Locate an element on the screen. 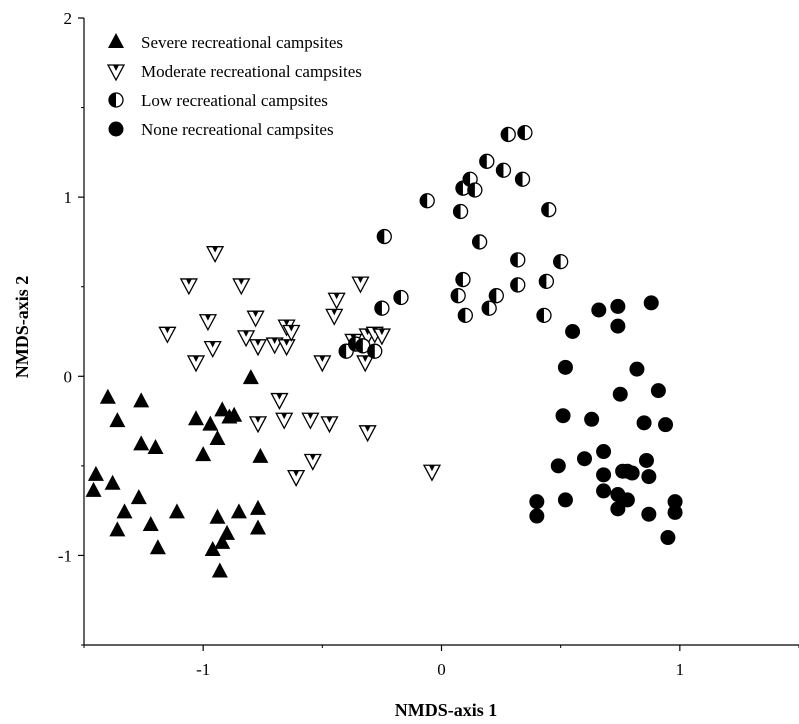  legend-label: None recreational campsites is located at coordinates (237, 129).